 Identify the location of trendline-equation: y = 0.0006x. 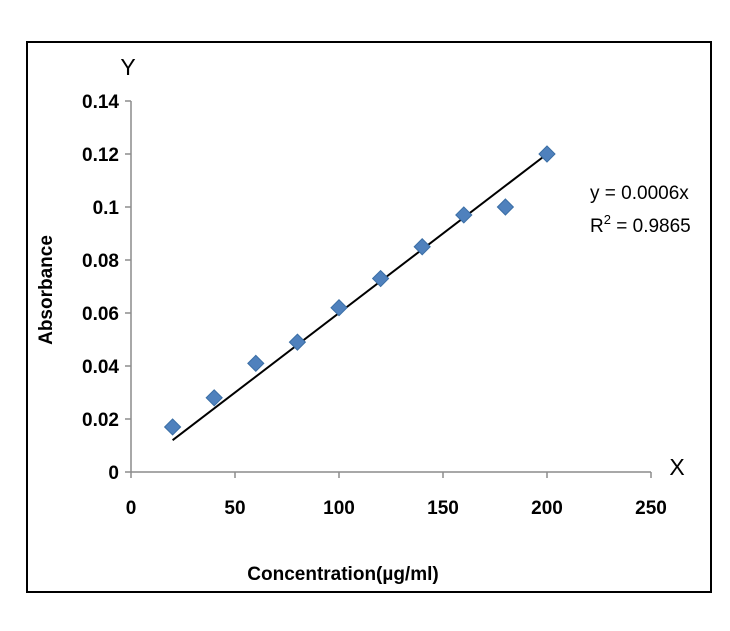
(639, 193).